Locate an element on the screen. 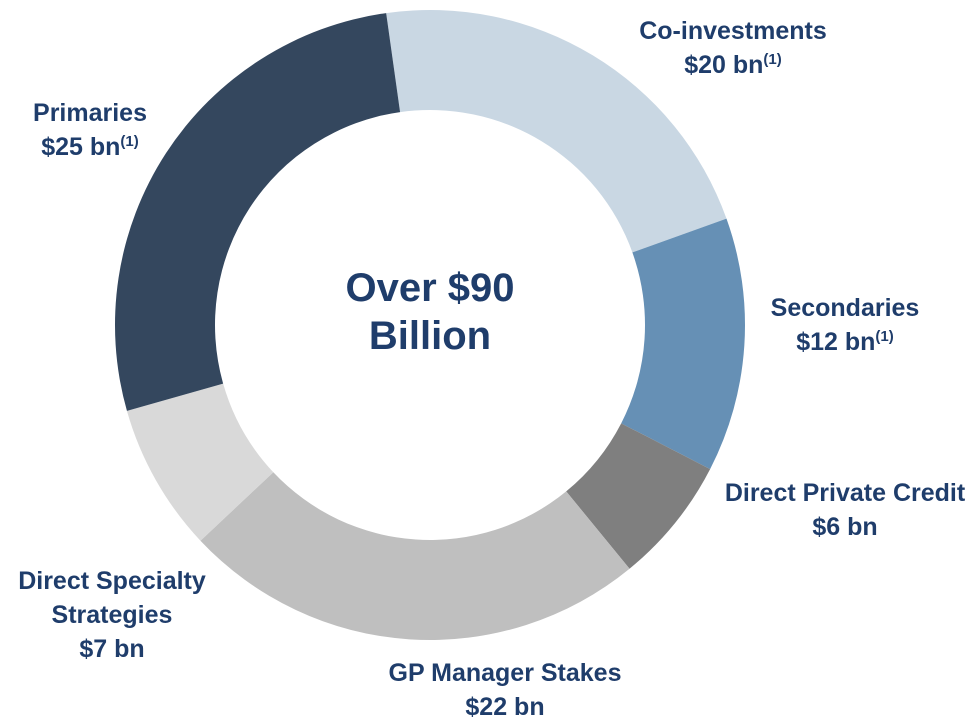 The height and width of the screenshot is (724, 972). category-name: GP Manager Stakes is located at coordinates (505, 673).